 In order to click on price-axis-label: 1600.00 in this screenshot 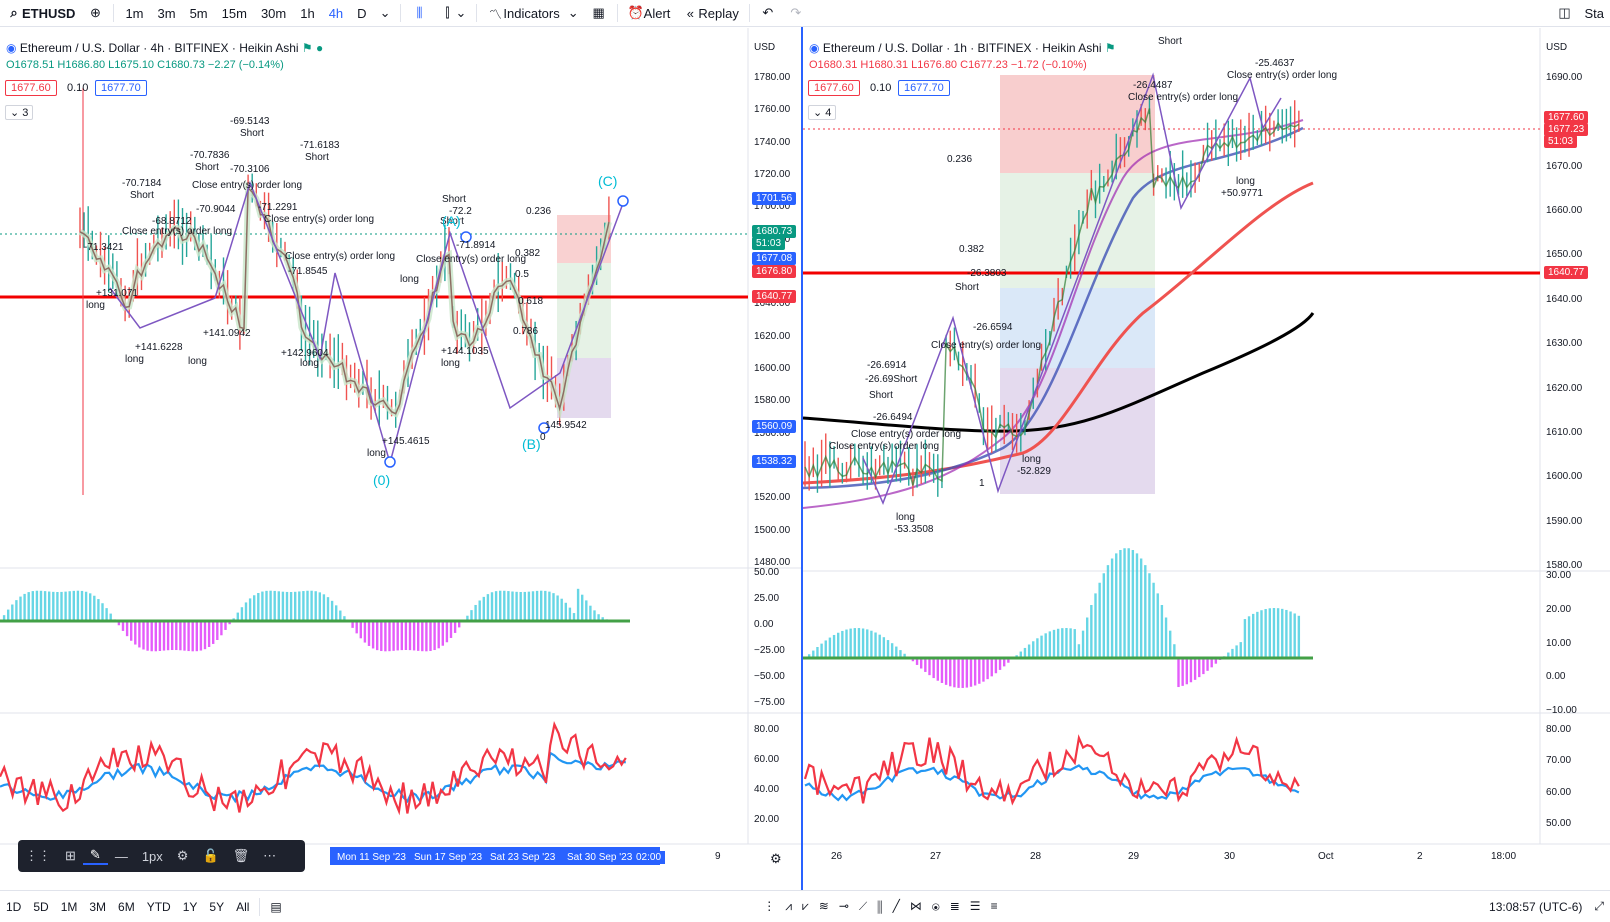, I will do `click(1564, 477)`.